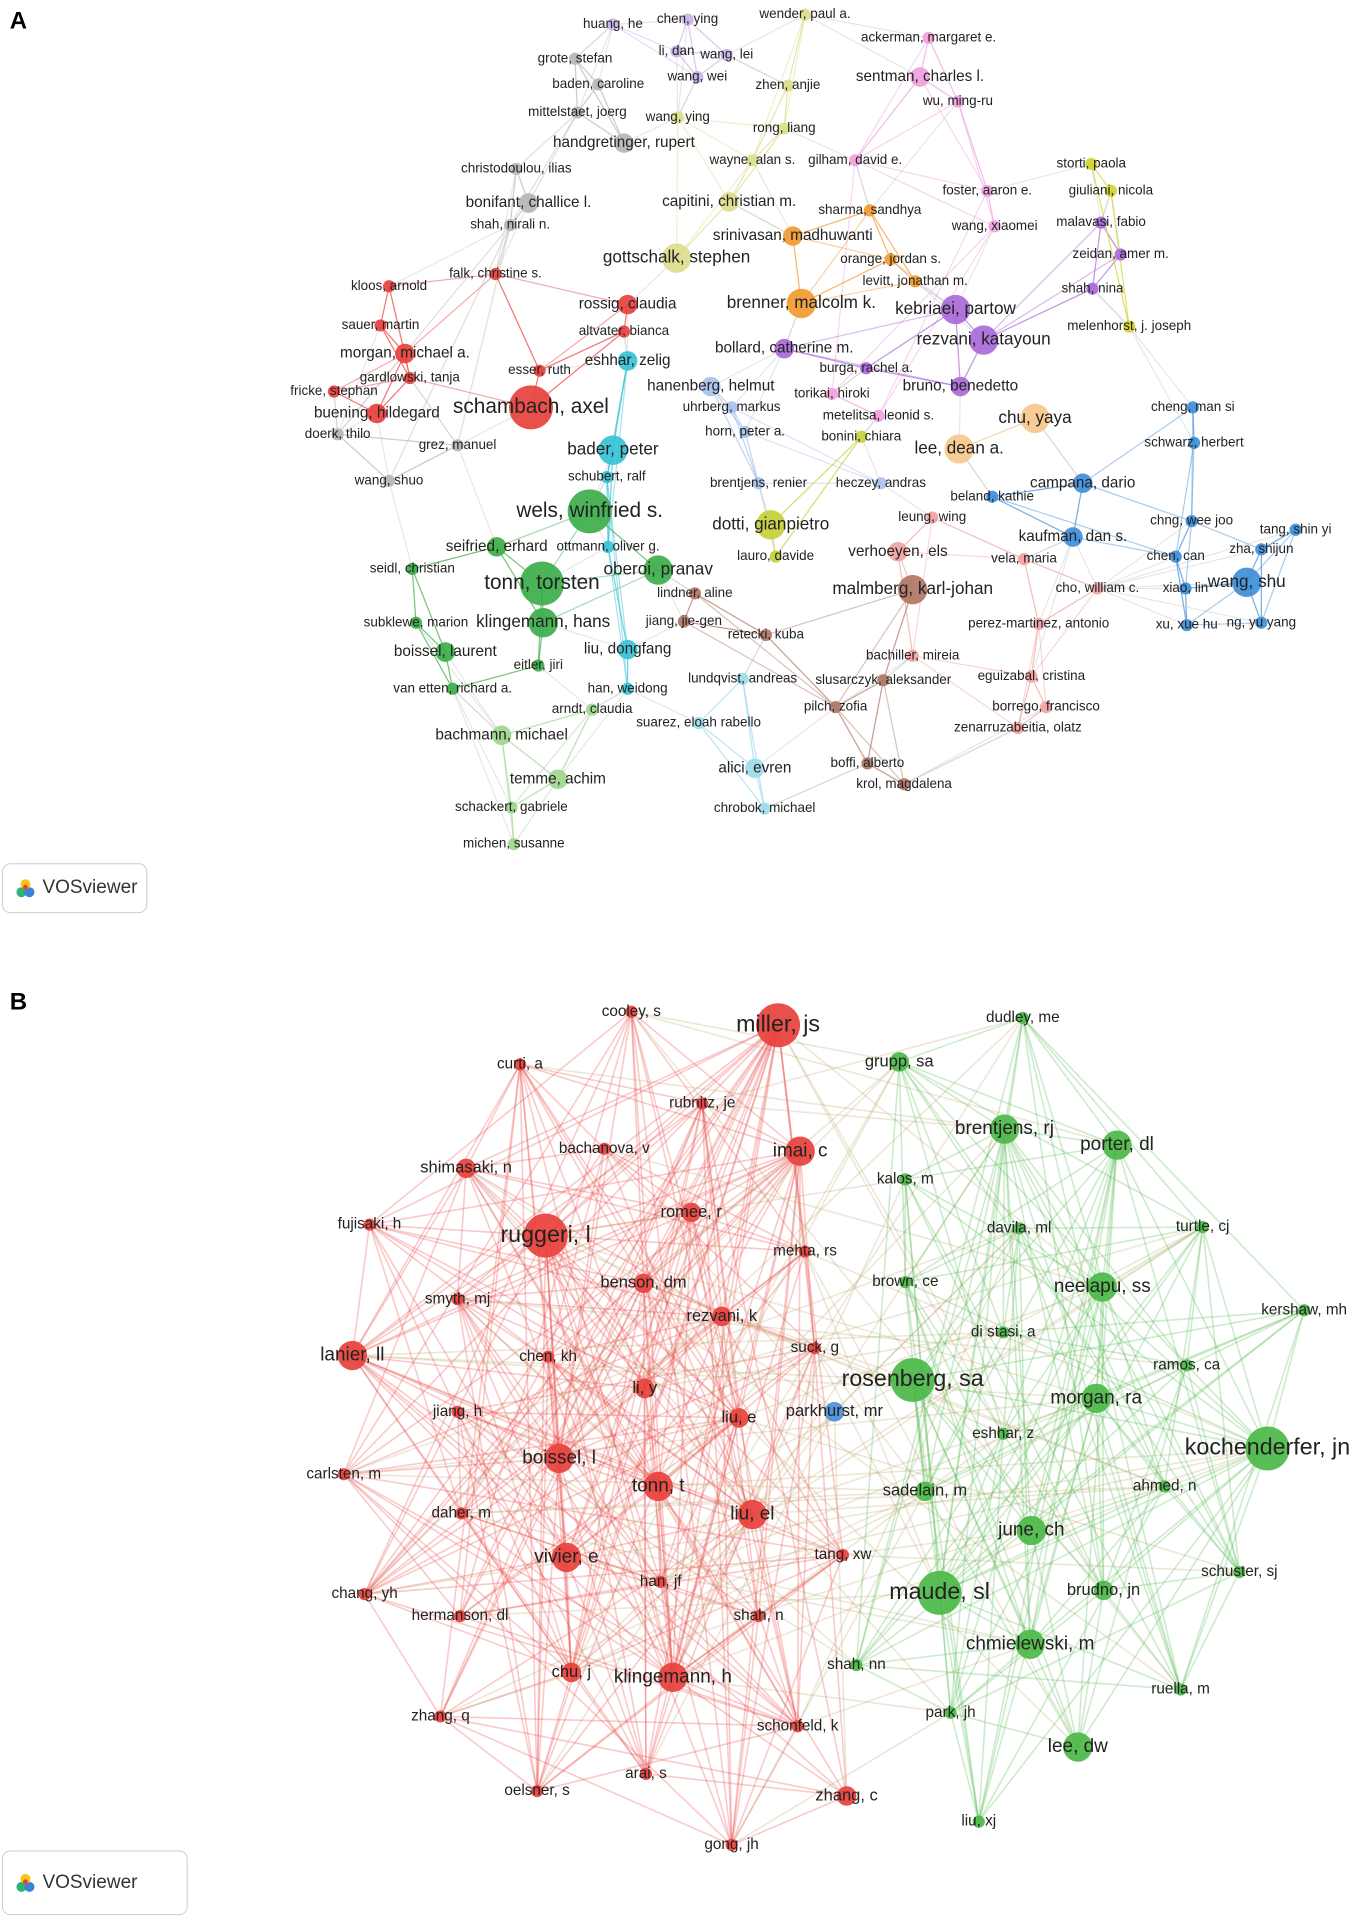 The width and height of the screenshot is (1358, 1918). I want to click on node-label: eguizabal, cristina, so click(1032, 675).